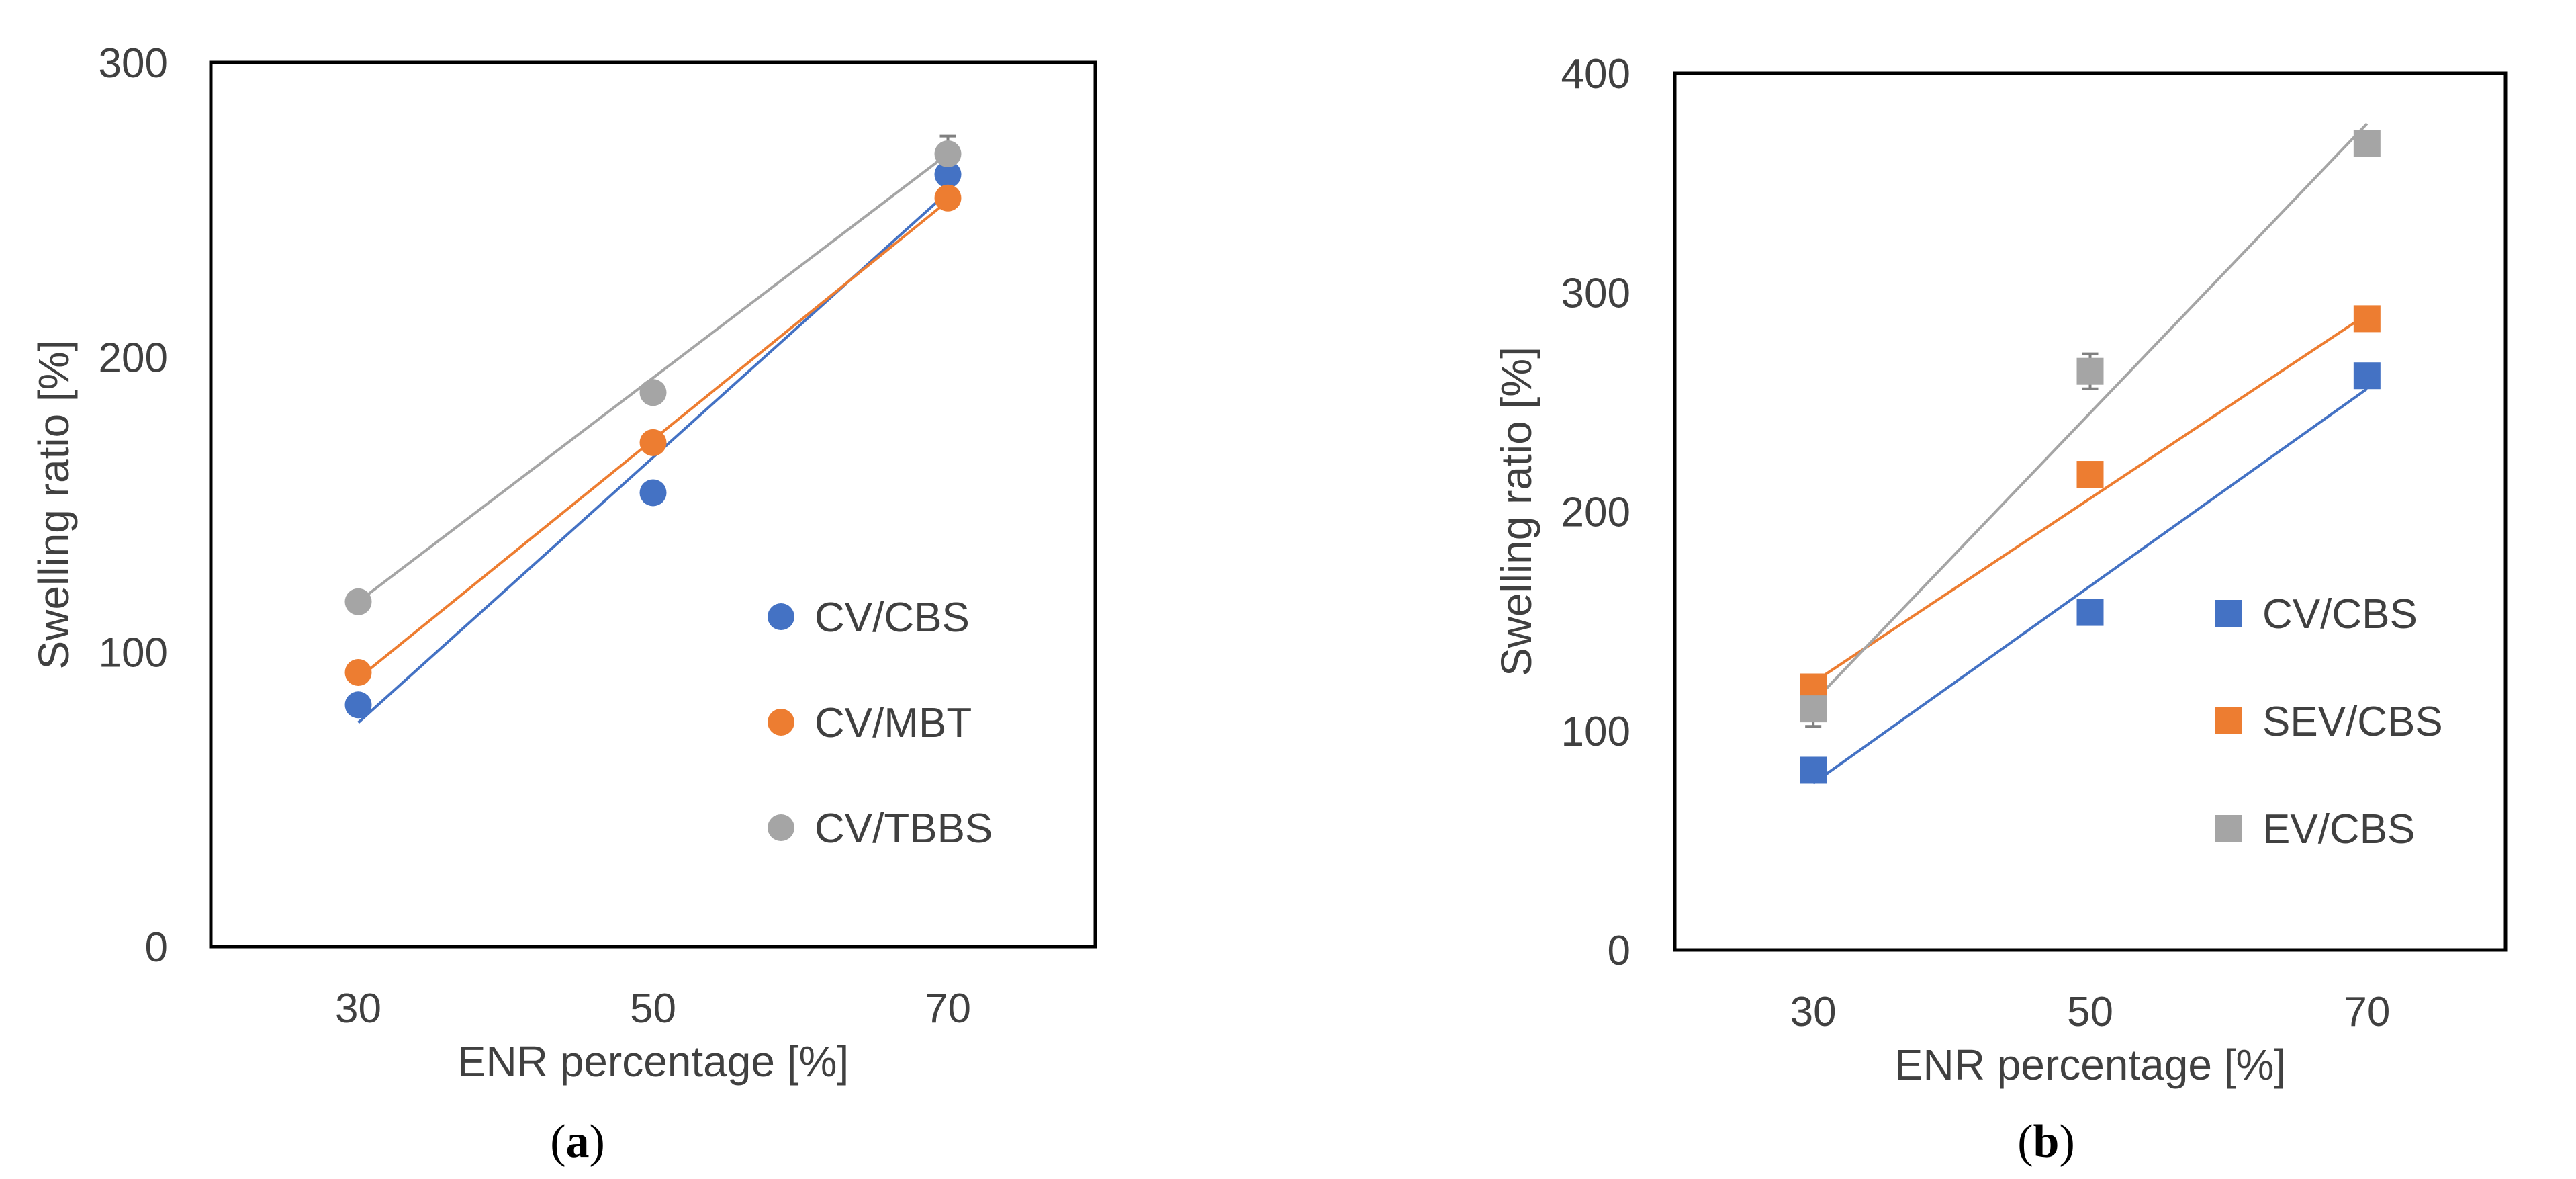 The image size is (2576, 1179). What do you see at coordinates (1595, 74) in the screenshot?
I see `y-tick-label: 400` at bounding box center [1595, 74].